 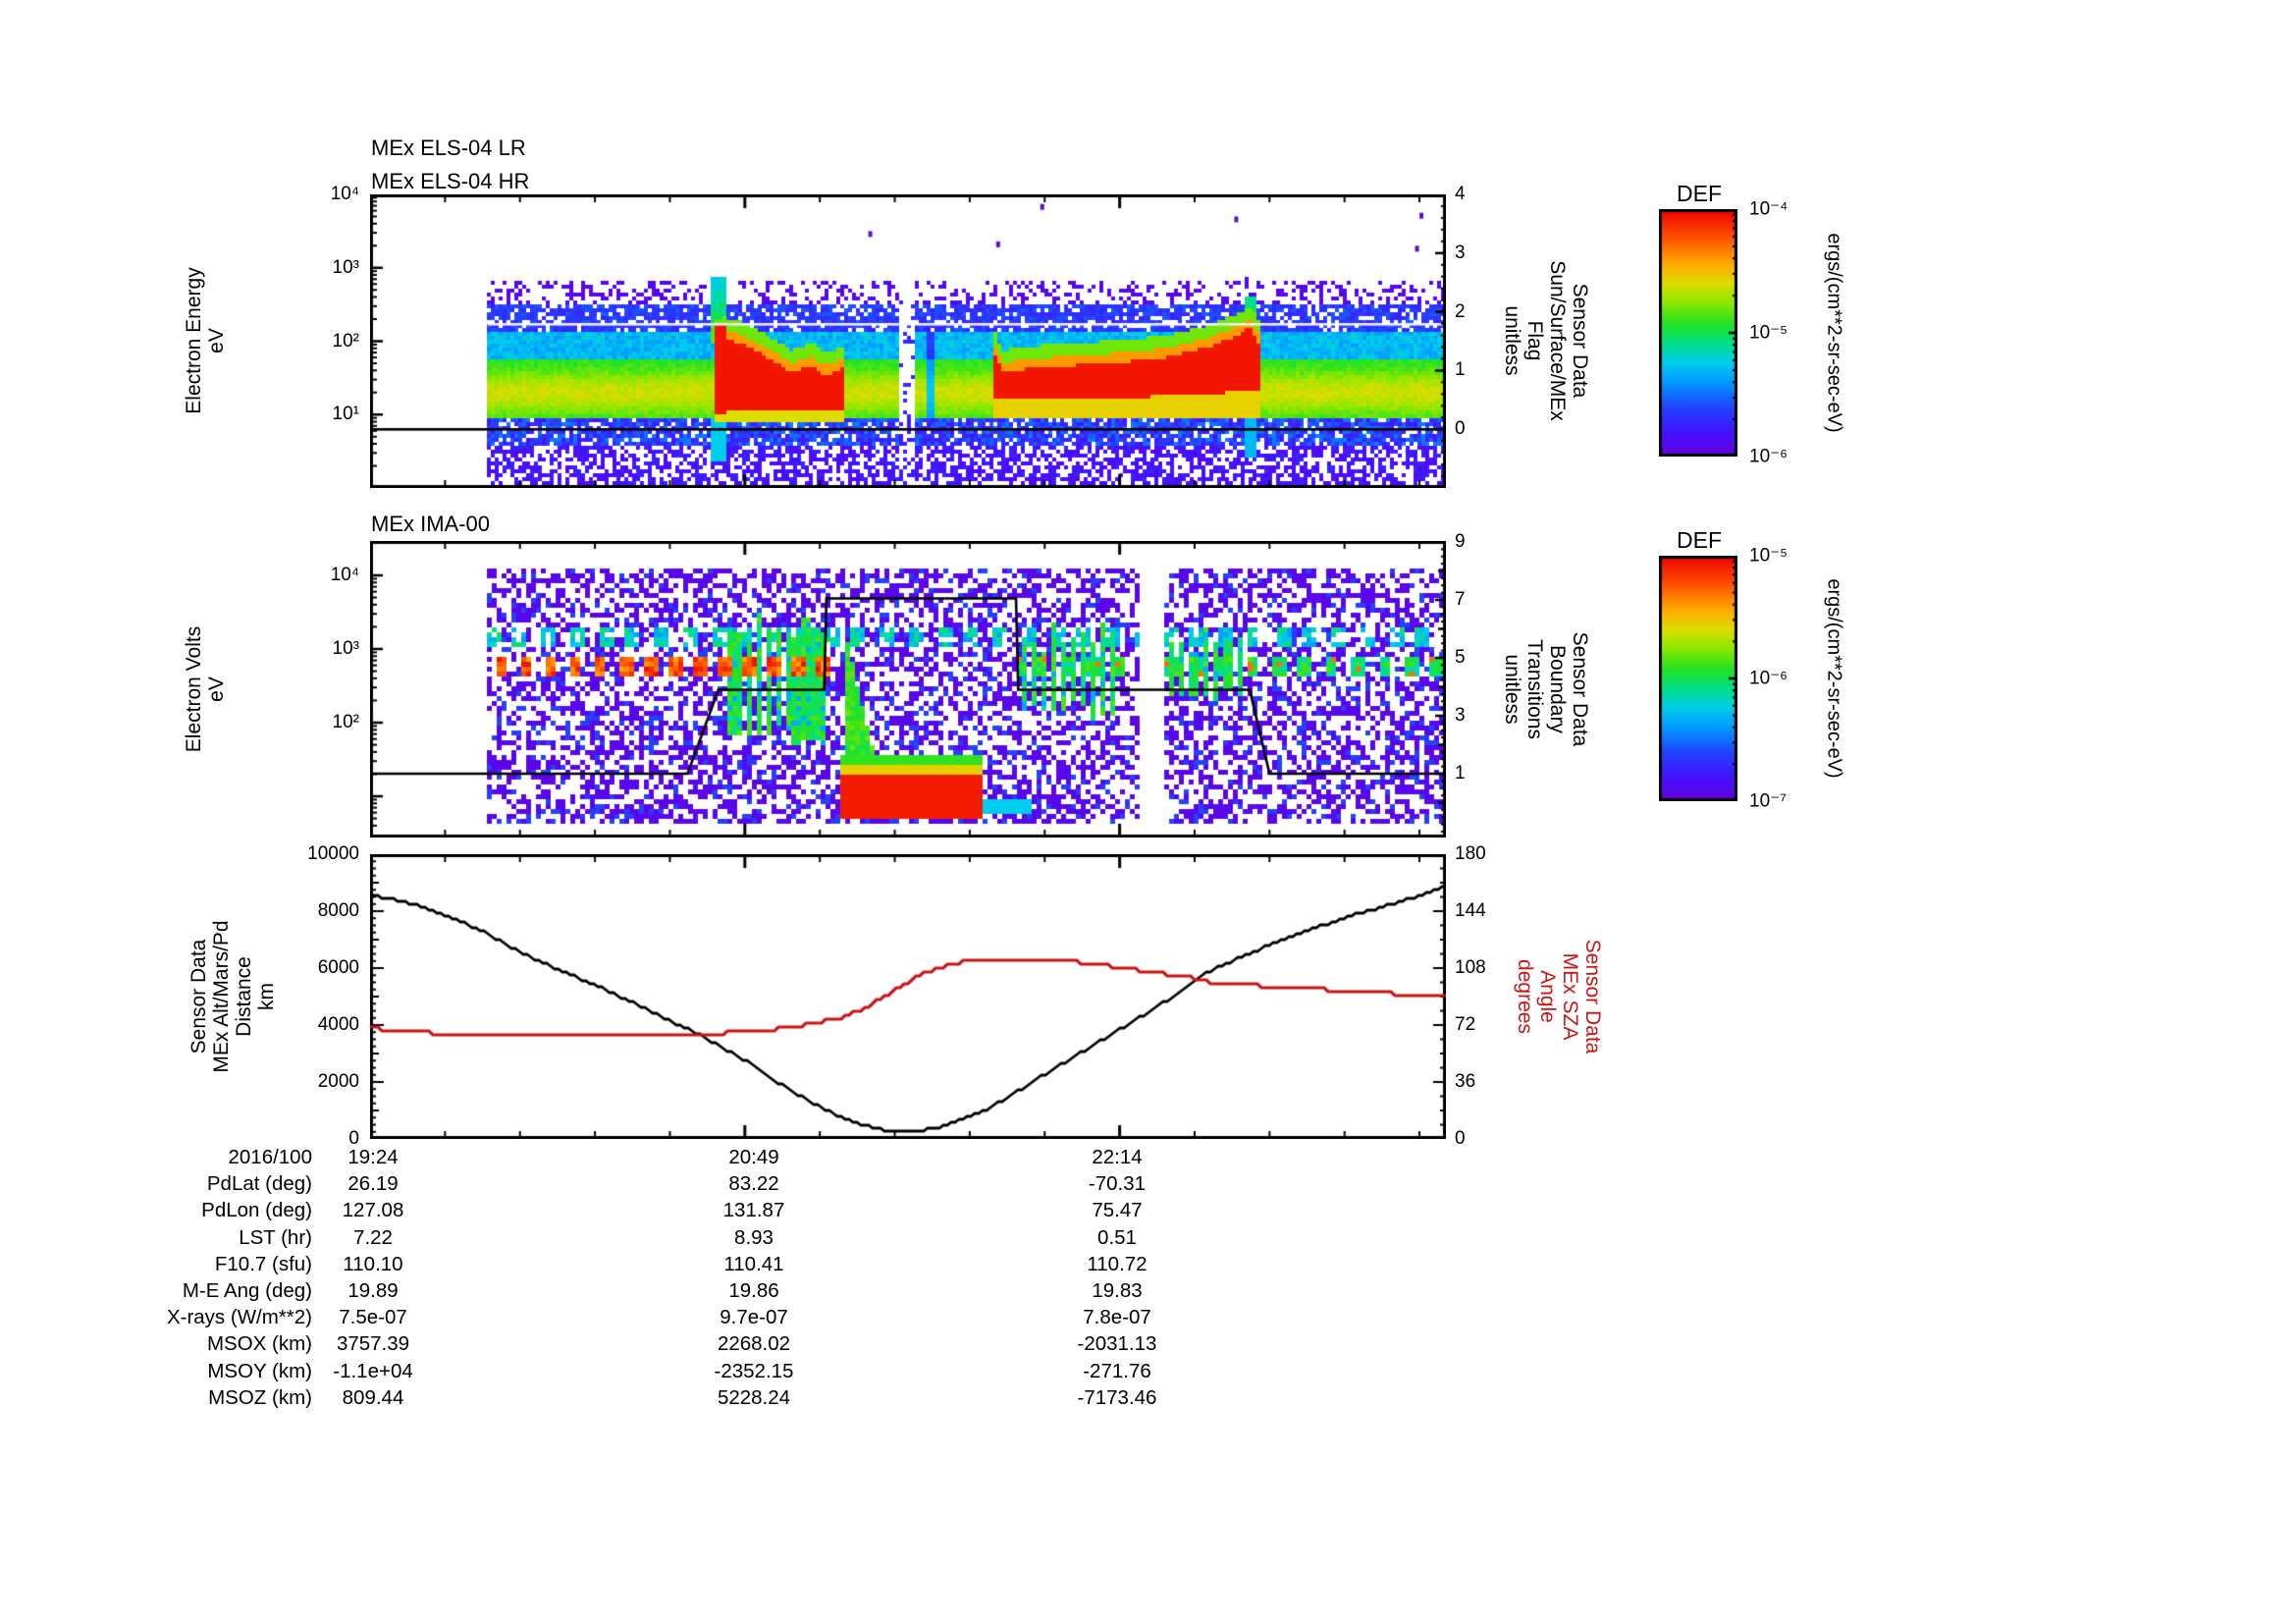 I want to click on colorbar2-tick-label: 10⁻⁶, so click(x=1768, y=678).